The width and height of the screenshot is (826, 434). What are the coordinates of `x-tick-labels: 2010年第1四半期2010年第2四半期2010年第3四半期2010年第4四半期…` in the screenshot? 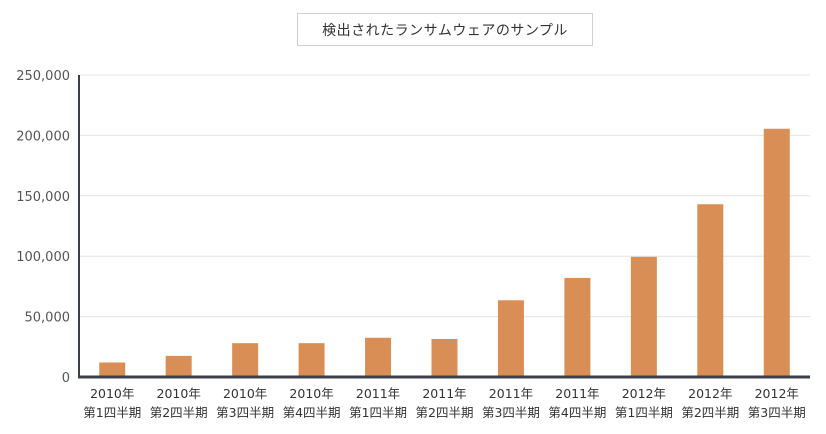 It's located at (444, 403).